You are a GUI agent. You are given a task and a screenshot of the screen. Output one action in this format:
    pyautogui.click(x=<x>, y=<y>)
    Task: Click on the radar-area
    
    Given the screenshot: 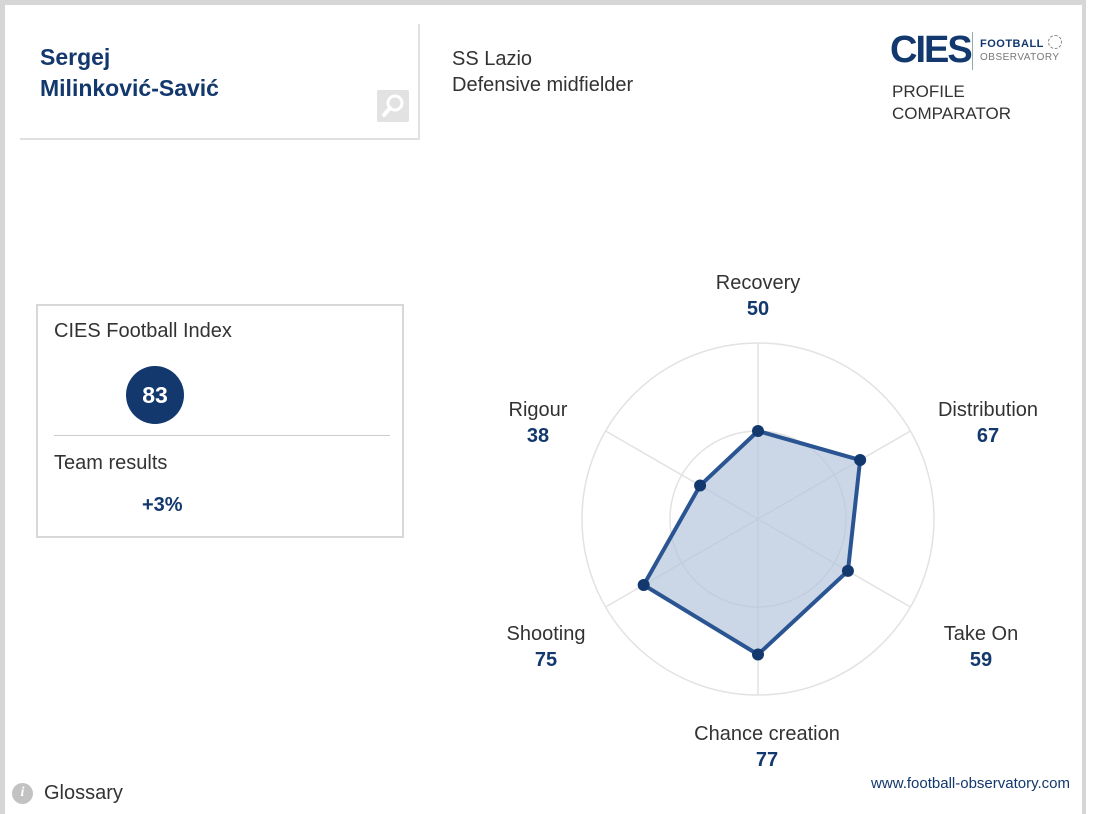 What is the action you would take?
    pyautogui.click(x=752, y=543)
    